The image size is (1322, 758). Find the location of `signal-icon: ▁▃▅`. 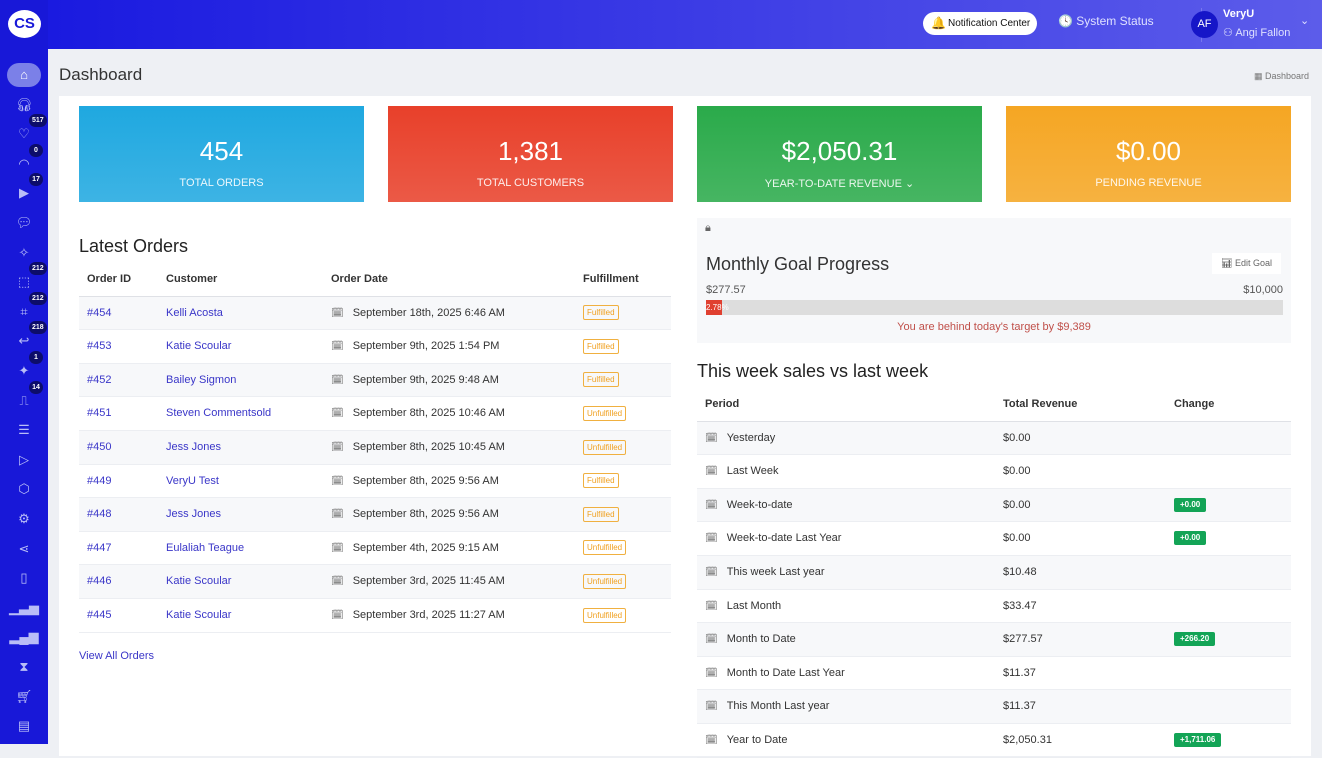

signal-icon: ▁▃▅ is located at coordinates (24, 607).